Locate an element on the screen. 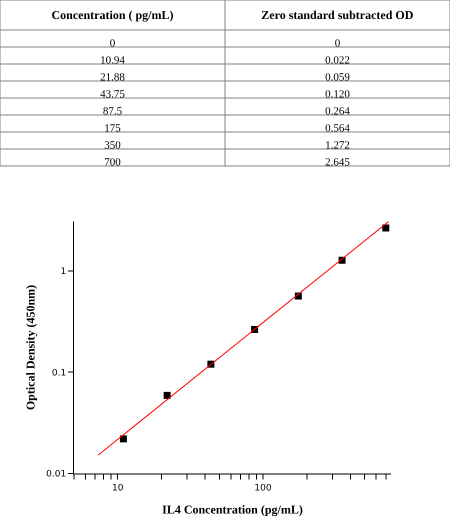  category-label: 87.5 is located at coordinates (112, 111).